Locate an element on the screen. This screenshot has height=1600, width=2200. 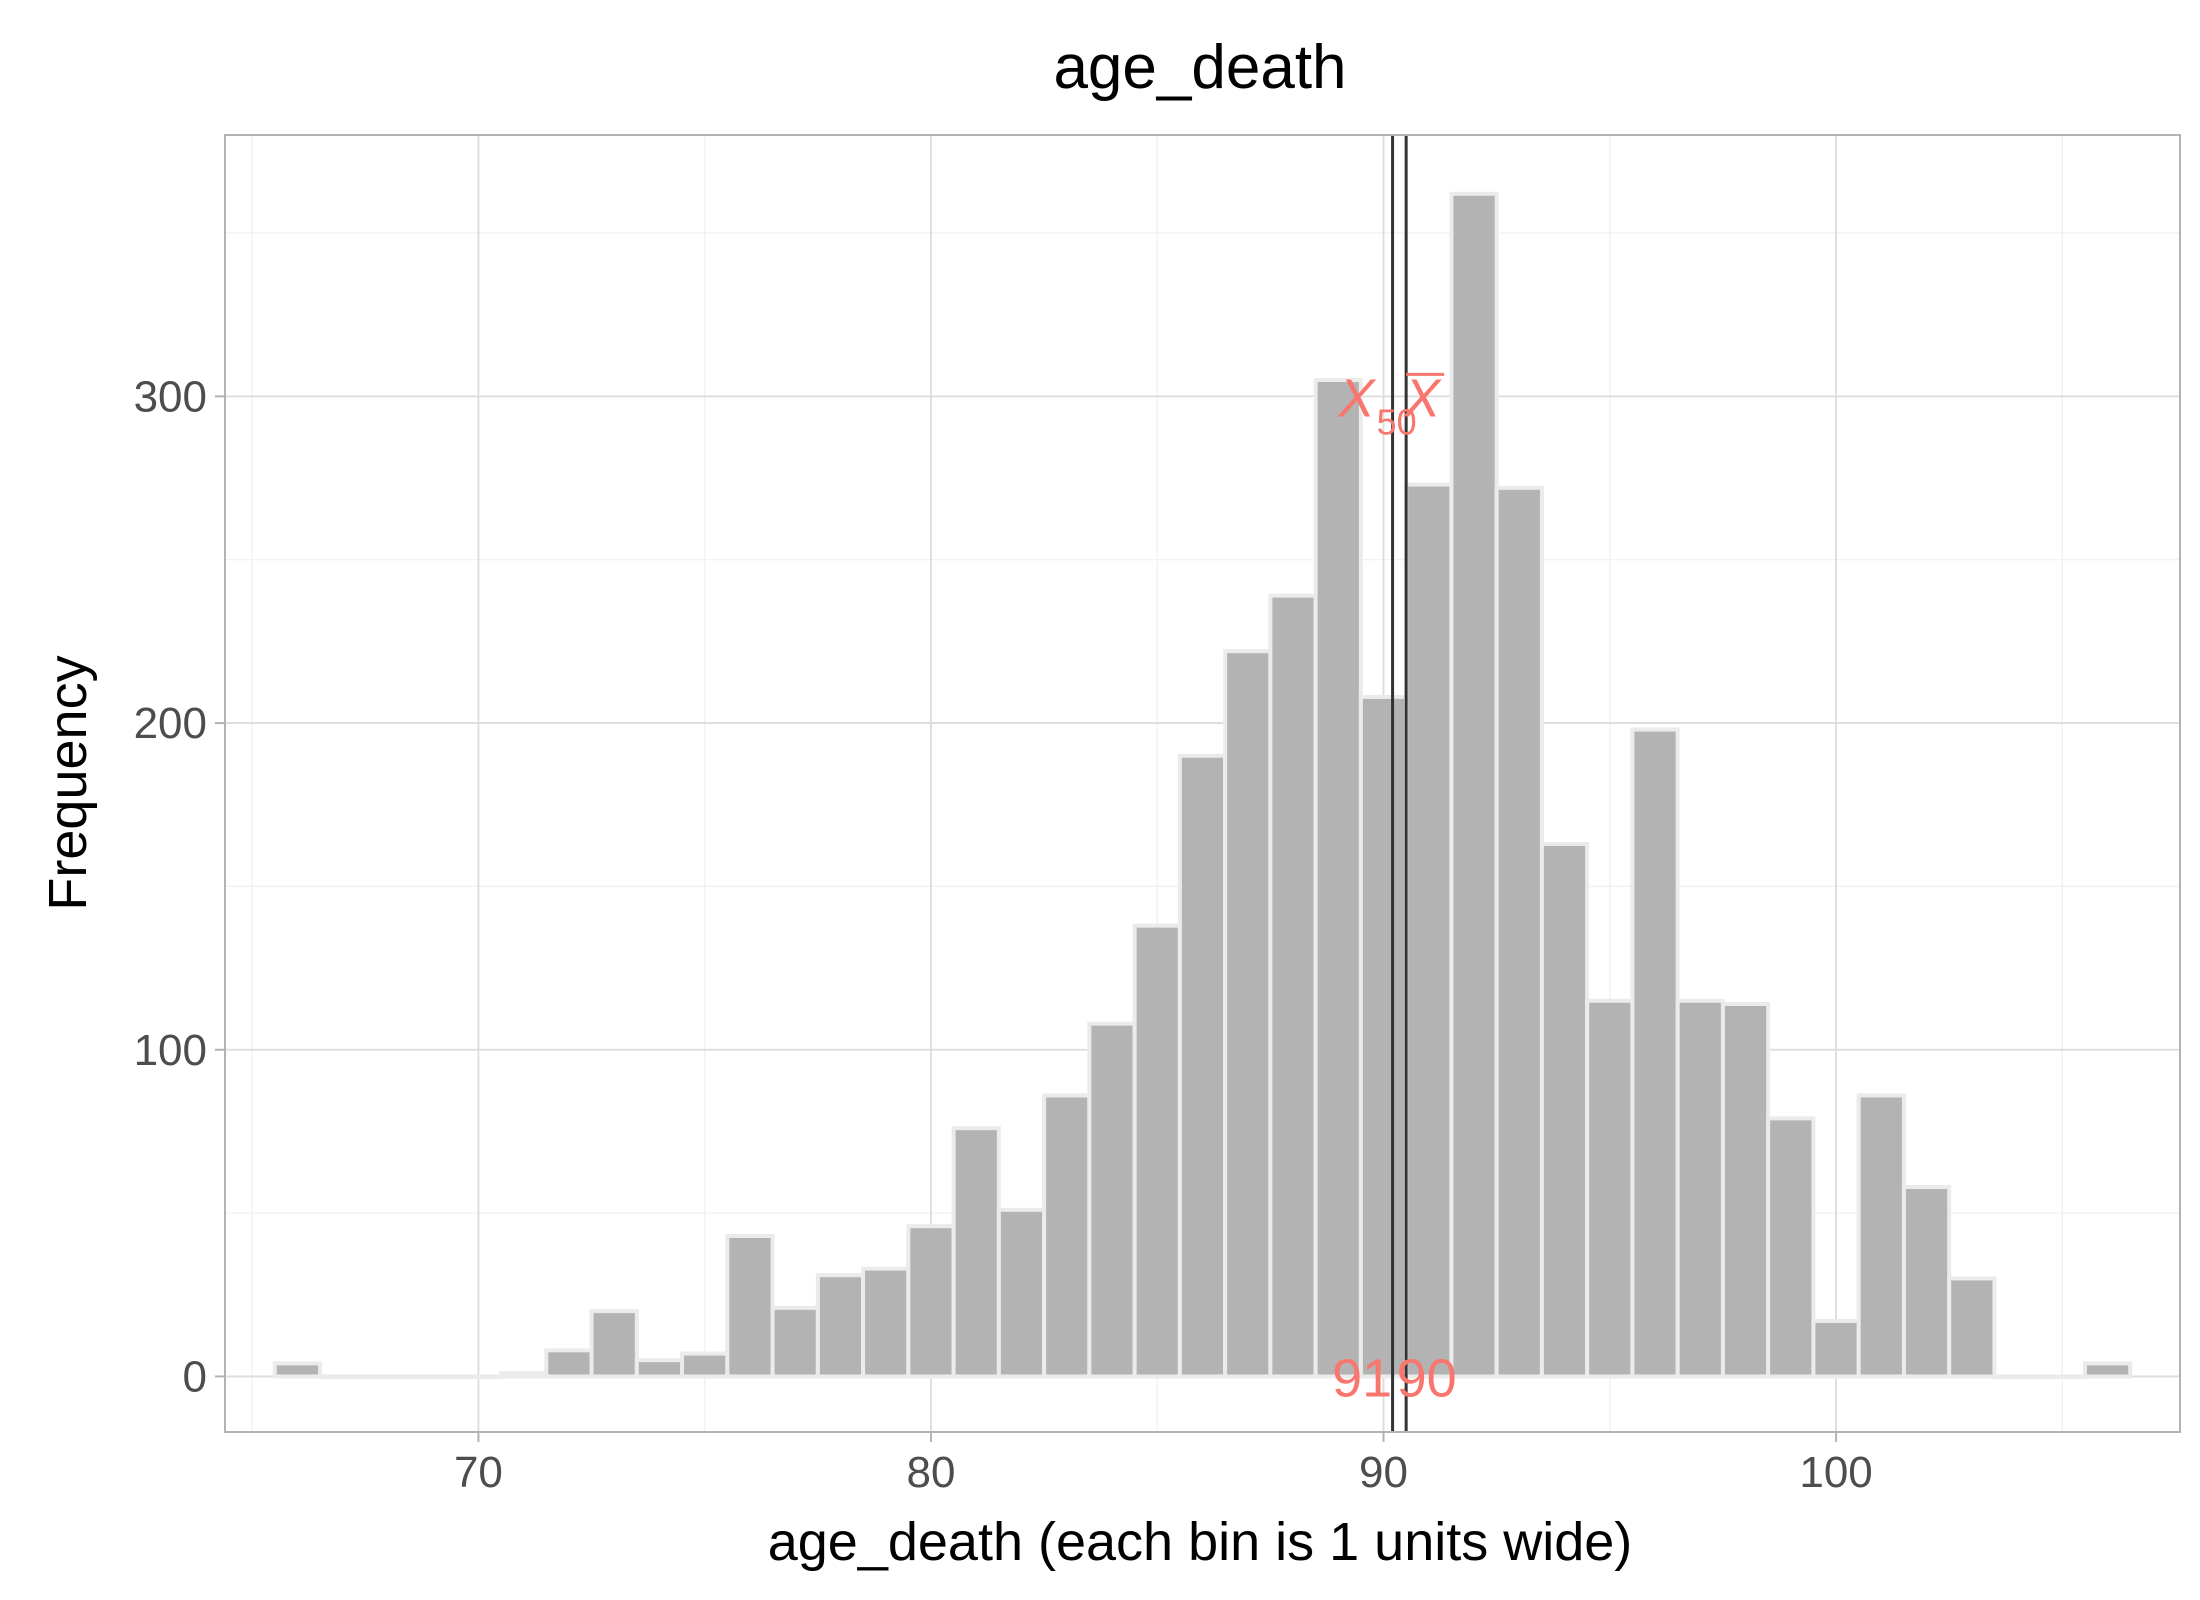
median-value-label: 90 is located at coordinates (1427, 1378).